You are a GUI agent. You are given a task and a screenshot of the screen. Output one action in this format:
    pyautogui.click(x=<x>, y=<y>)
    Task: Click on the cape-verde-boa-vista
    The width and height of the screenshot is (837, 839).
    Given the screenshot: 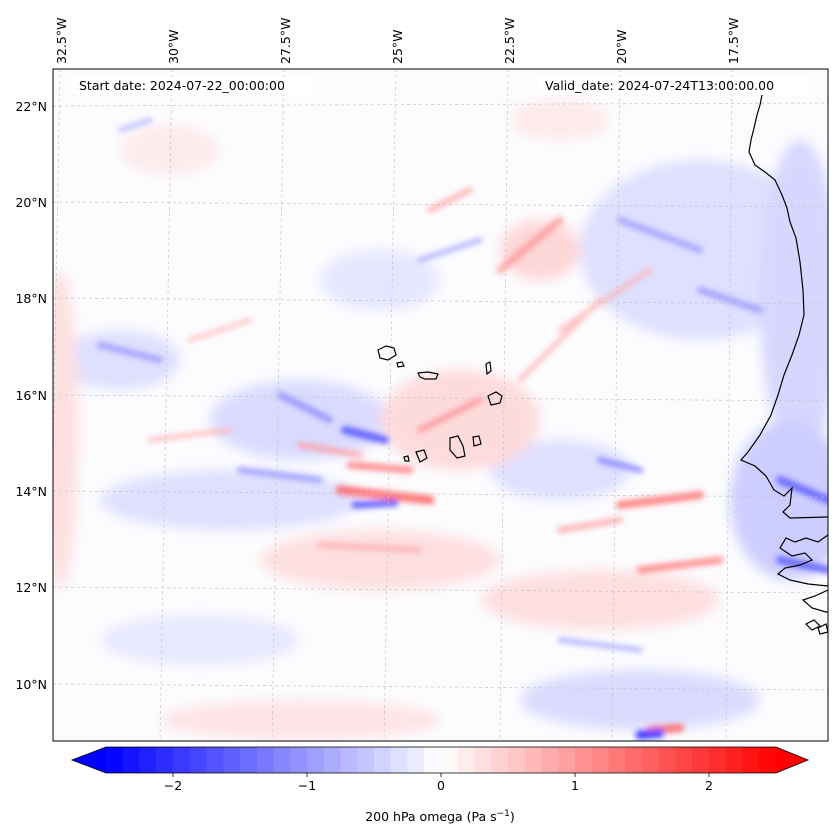 What is the action you would take?
    pyautogui.click(x=495, y=398)
    